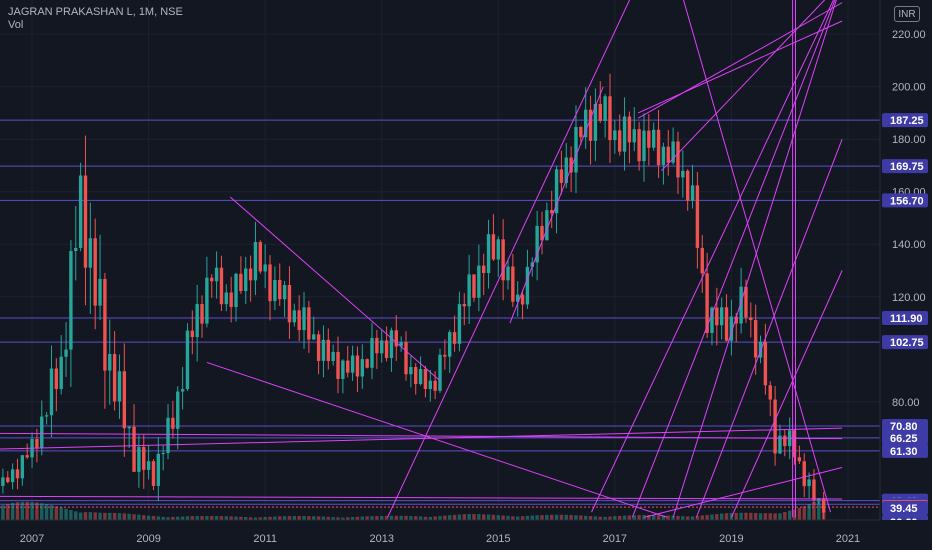 Image resolution: width=932 pixels, height=550 pixels. Describe the element at coordinates (907, 14) in the screenshot. I see `currency-badge: INR` at that location.